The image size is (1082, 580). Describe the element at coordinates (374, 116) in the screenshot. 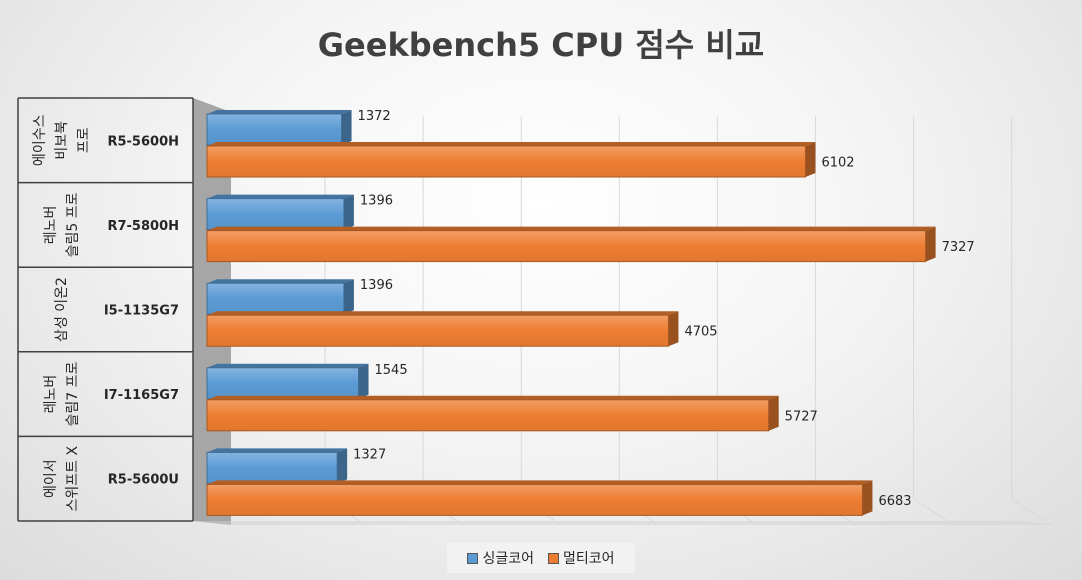

I see `data-label: 1372` at that location.